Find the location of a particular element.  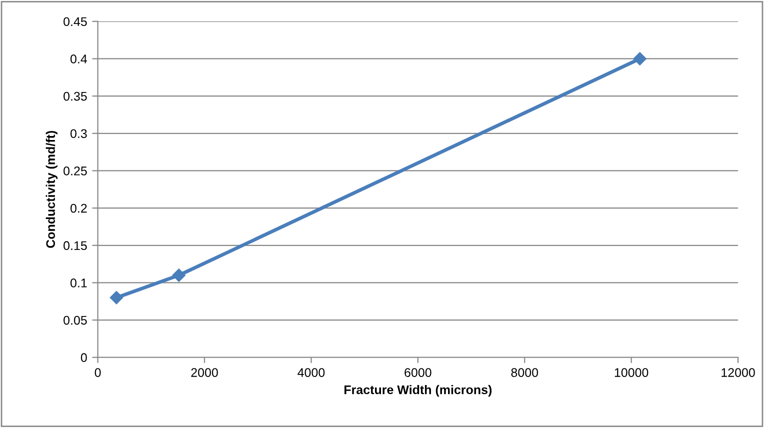

y-tick-label: 0.25 is located at coordinates (75, 171).